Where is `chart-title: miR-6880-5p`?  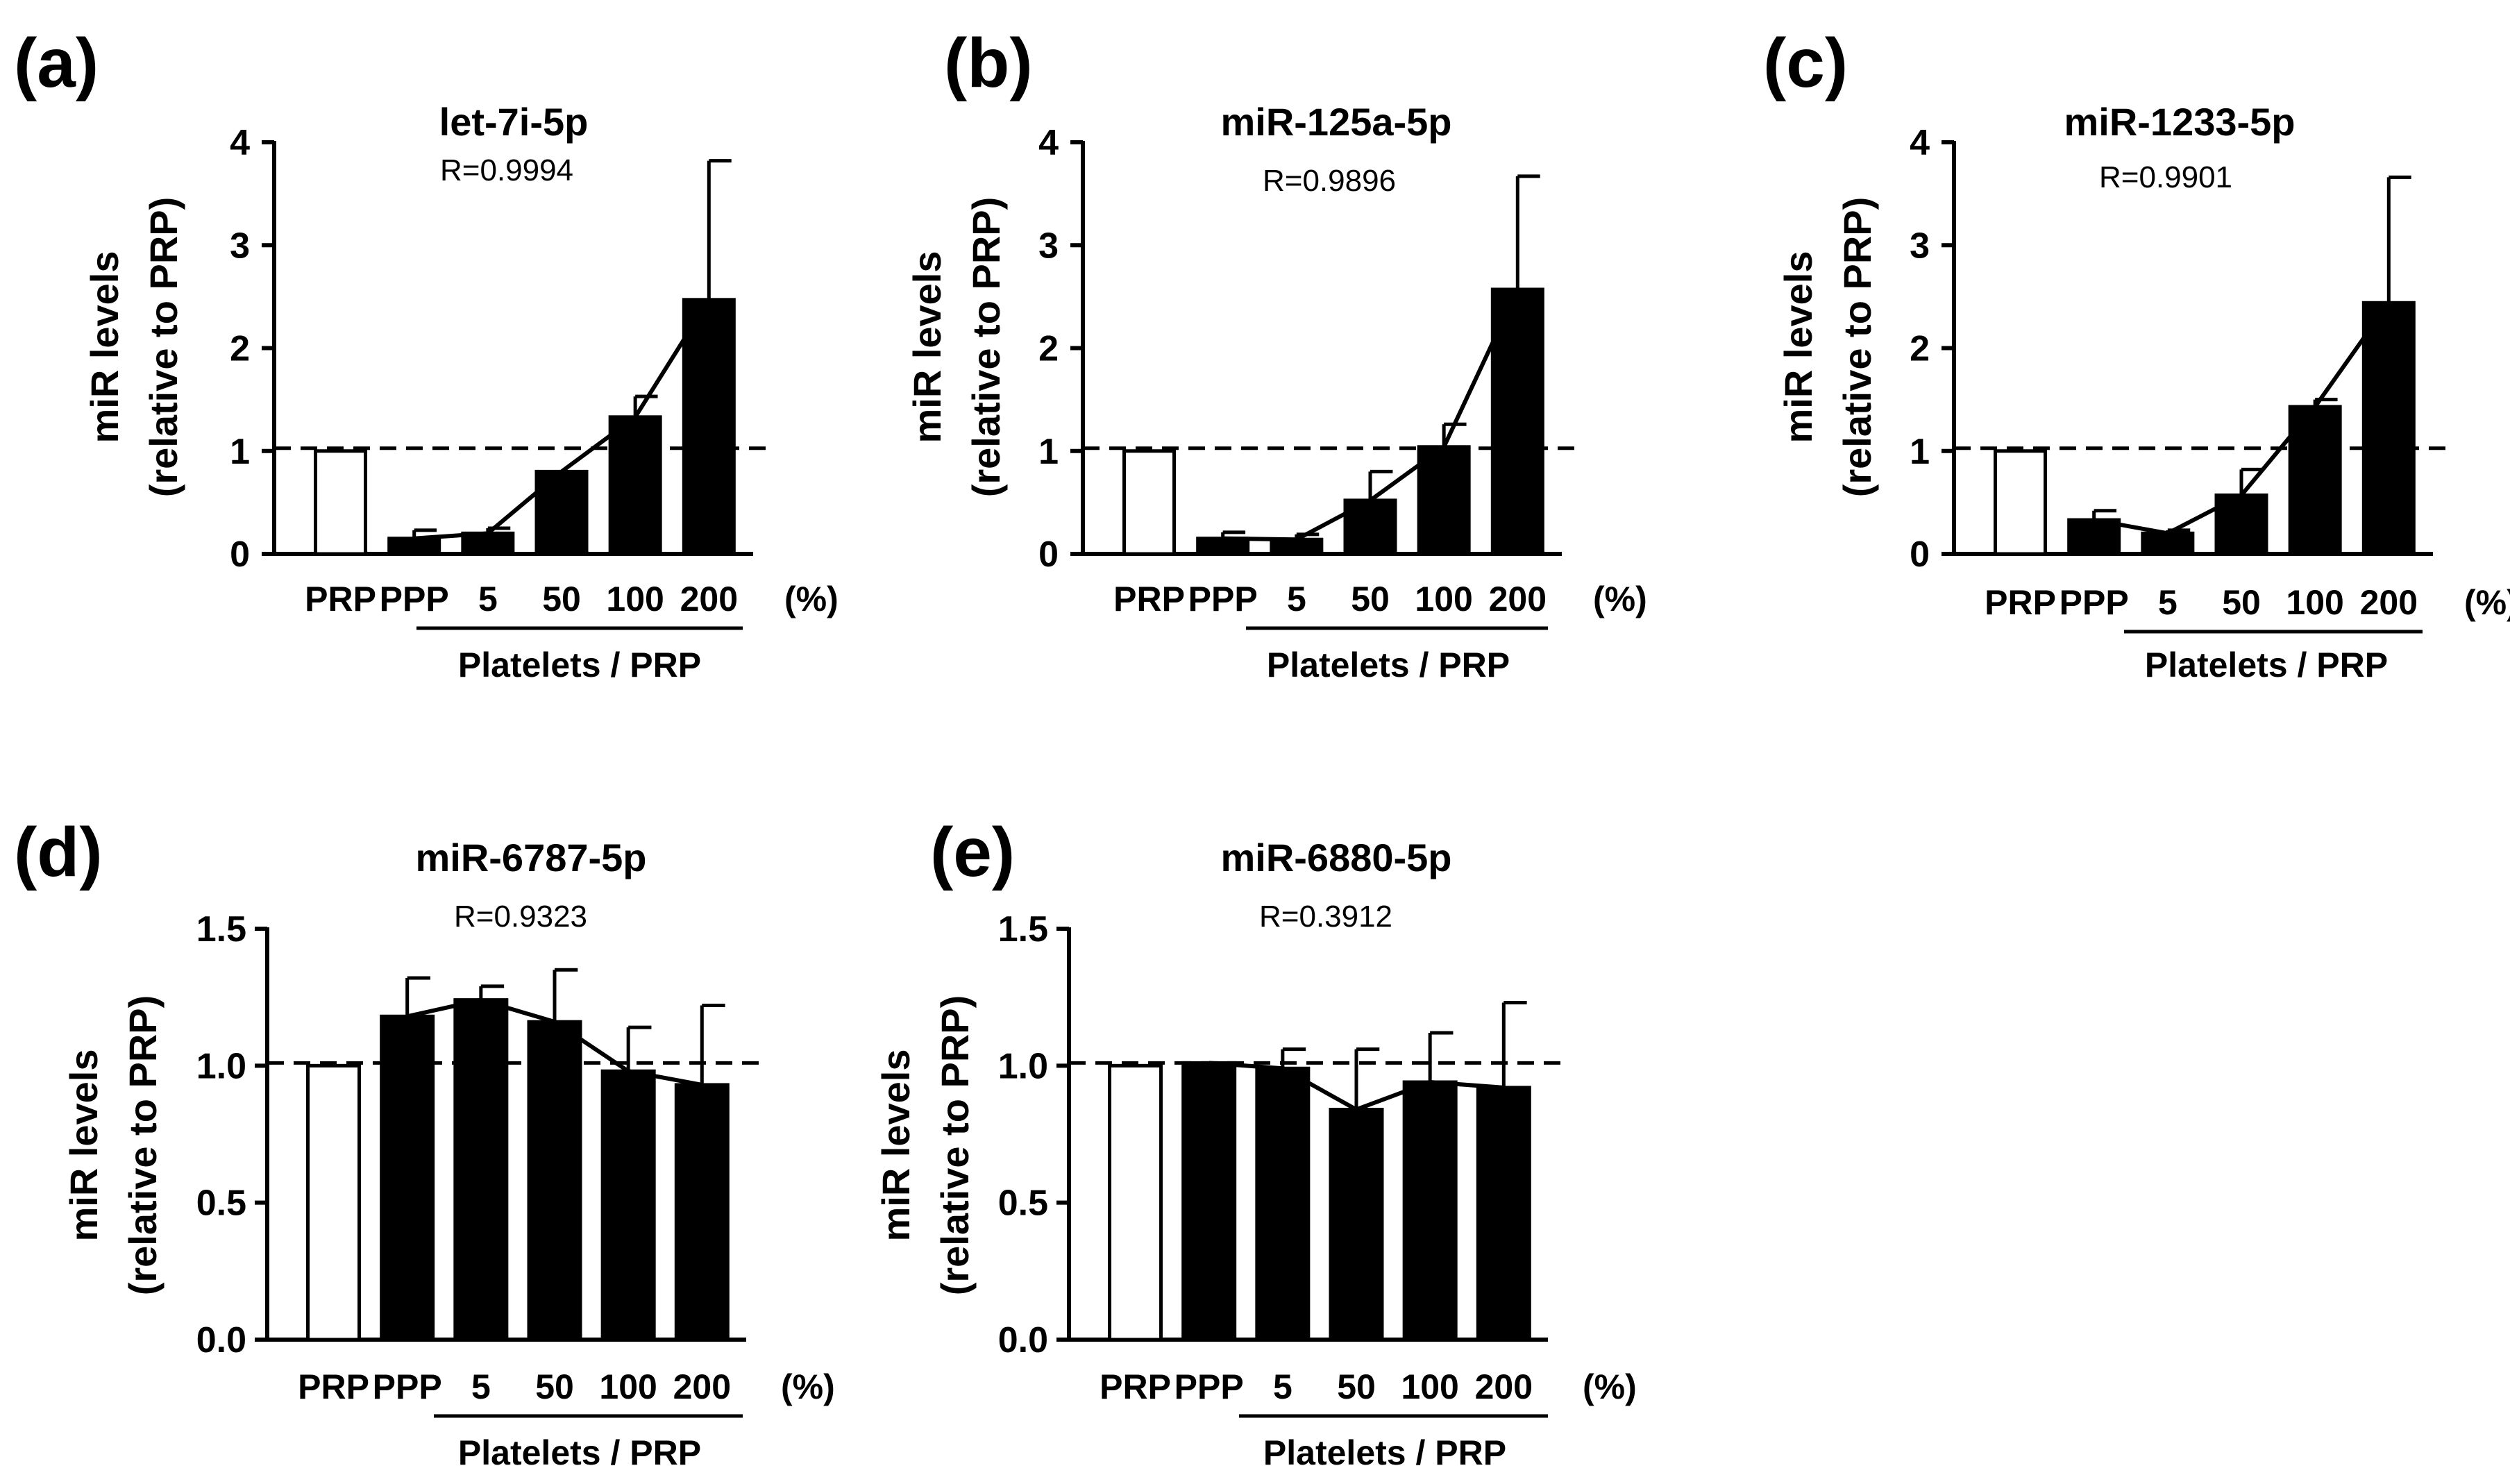
chart-title: miR-6880-5p is located at coordinates (1335, 858).